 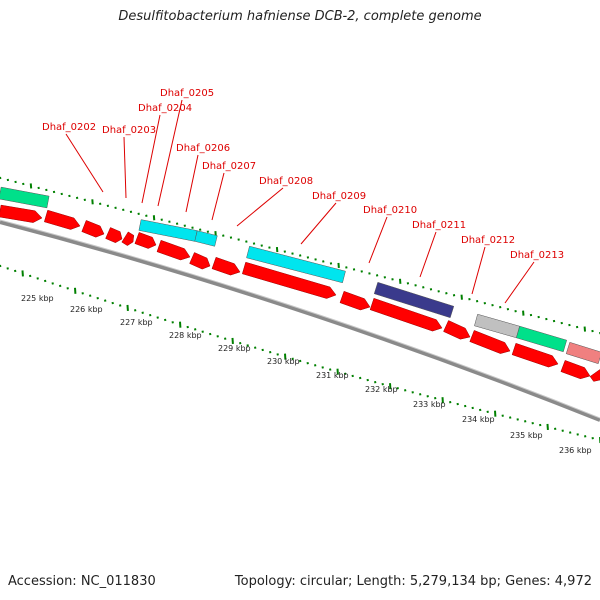 What do you see at coordinates (429, 404) in the screenshot?
I see `kbp-label: 233 kbp` at bounding box center [429, 404].